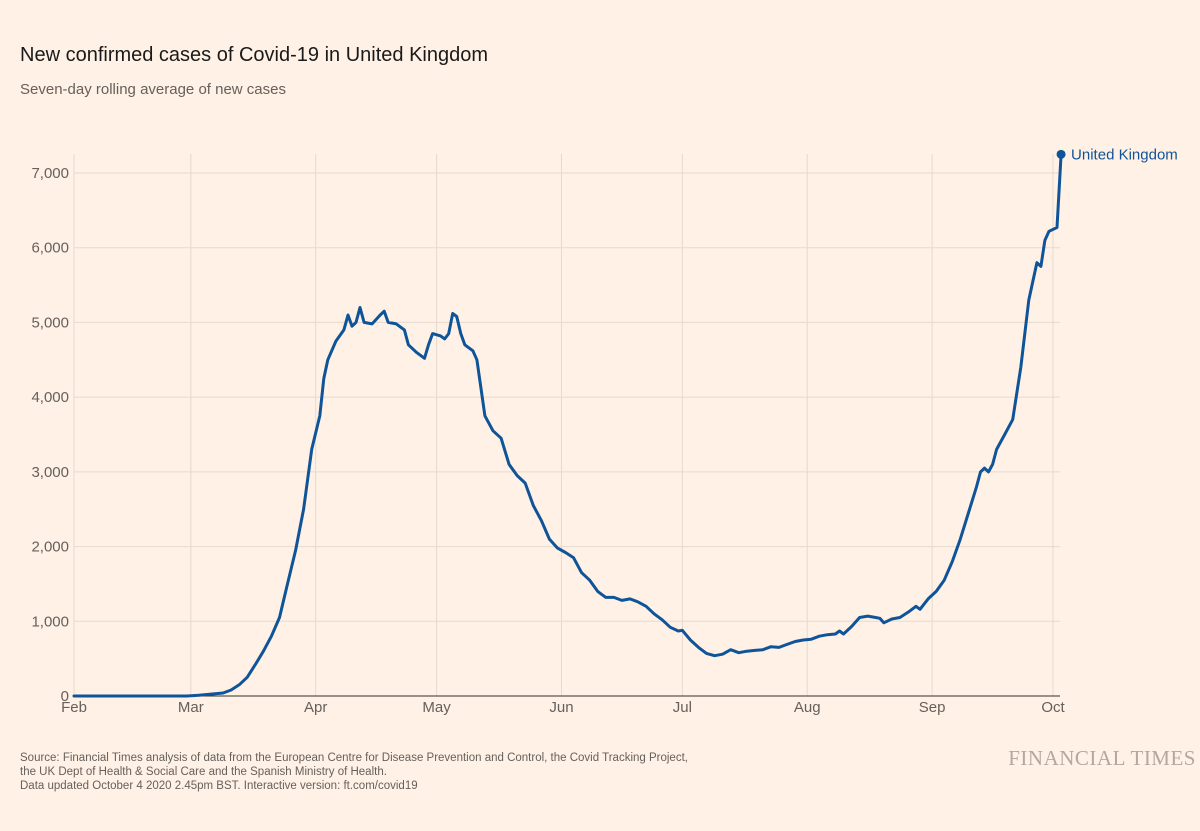  I want to click on x-tick-label: Apr, so click(315, 707).